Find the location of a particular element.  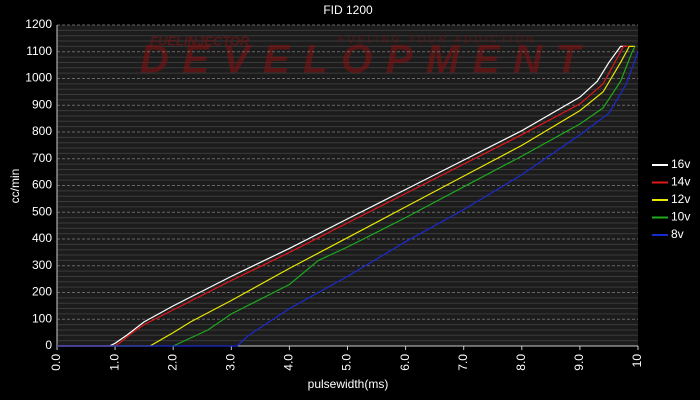

y-tick-label: 500 is located at coordinates (42, 211).